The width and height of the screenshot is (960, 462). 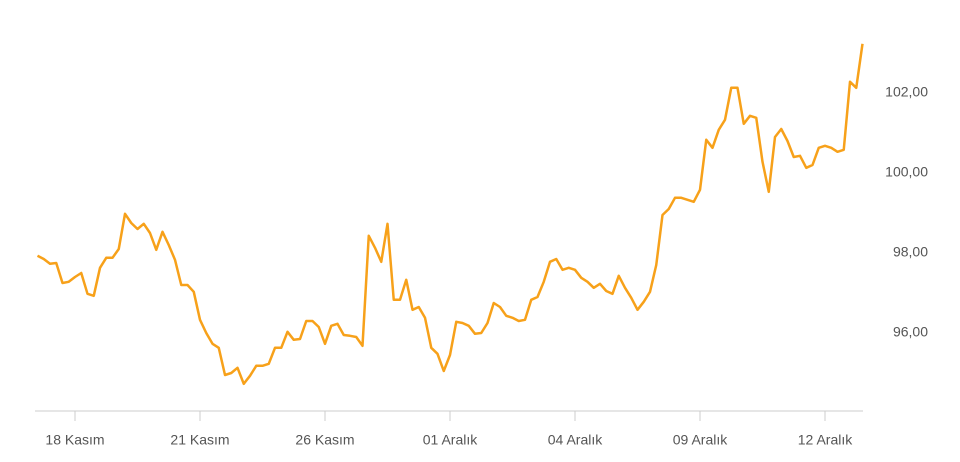 I want to click on x-tick-label: 04 Aralık, so click(x=575, y=440).